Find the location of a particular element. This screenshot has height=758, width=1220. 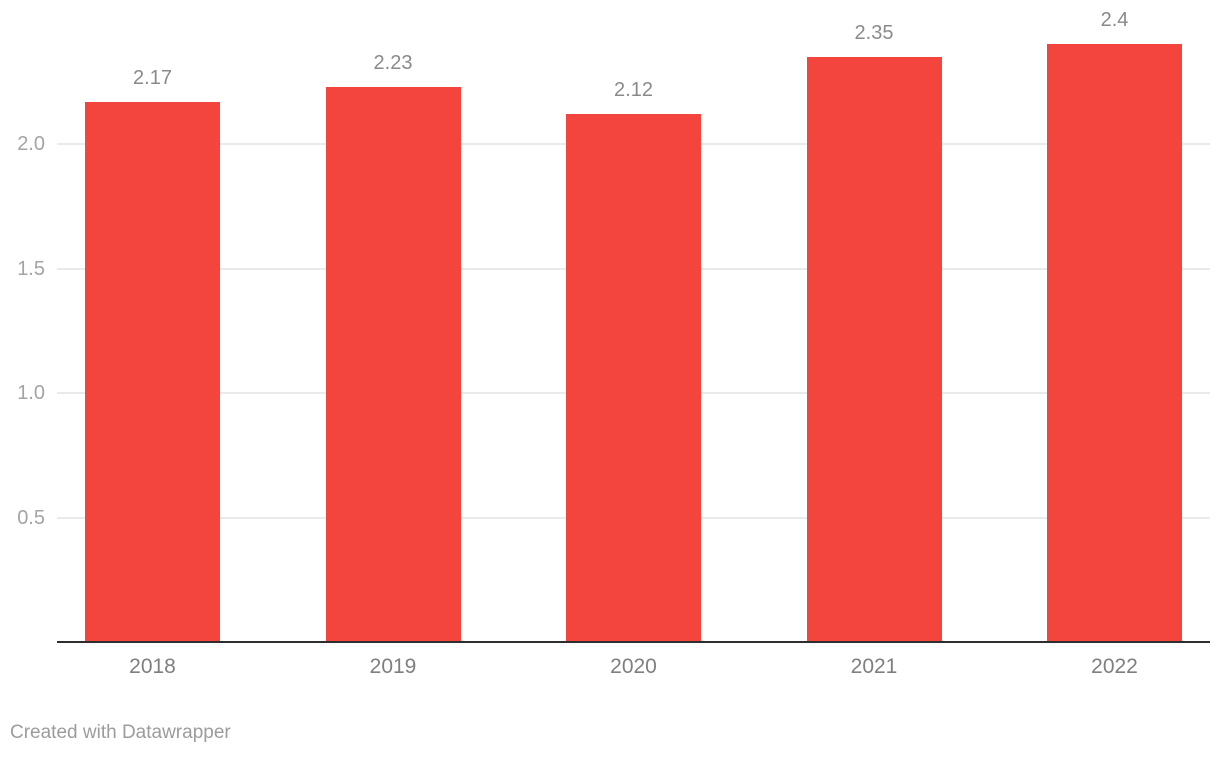

x-axis-label: 2020 is located at coordinates (633, 666).